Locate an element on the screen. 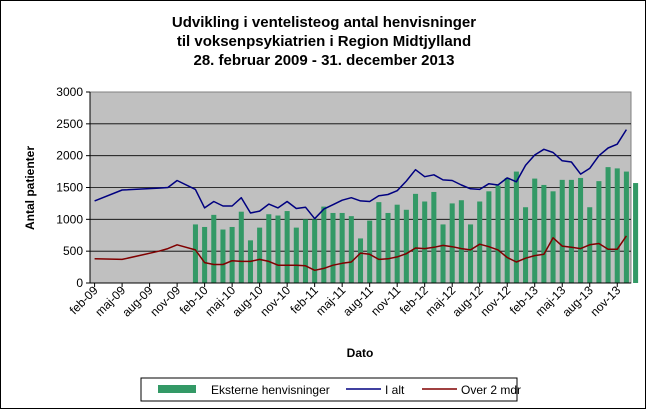 Image resolution: width=646 pixels, height=409 pixels. x-tick-label: nov-11 is located at coordinates (385, 300).